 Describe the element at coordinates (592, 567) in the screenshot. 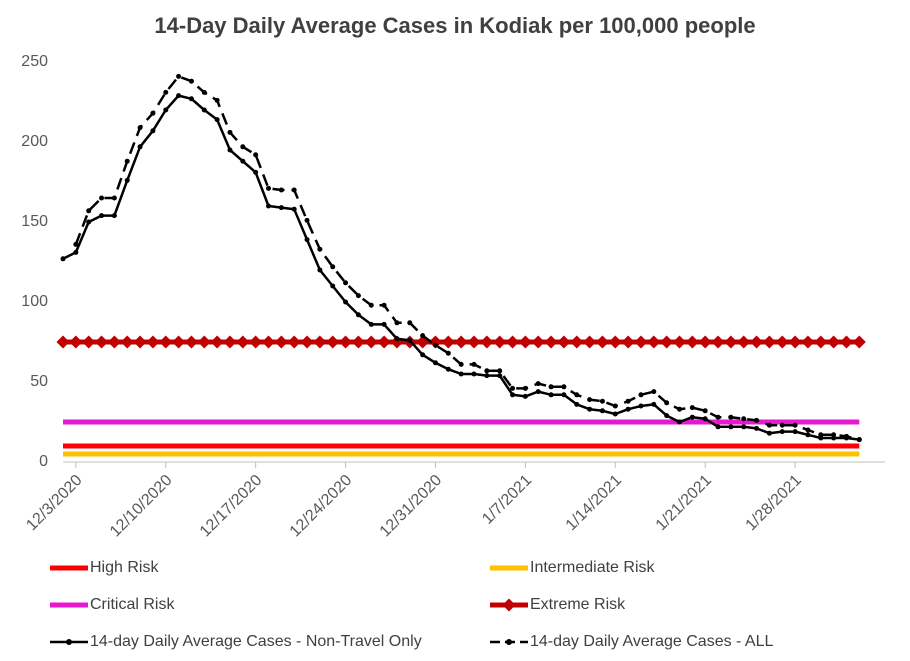

I see `legend-label: Intermediate Risk` at that location.